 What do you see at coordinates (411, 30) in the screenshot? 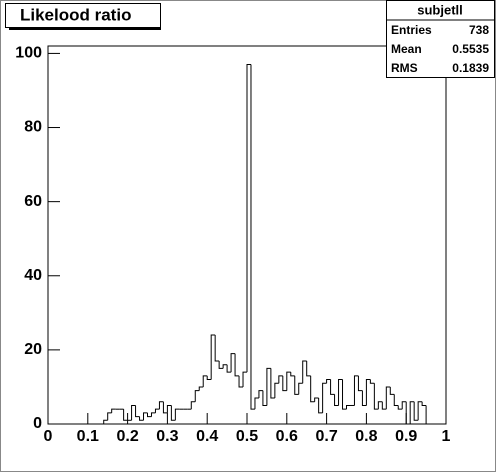
I see `stats-label: Entries` at bounding box center [411, 30].